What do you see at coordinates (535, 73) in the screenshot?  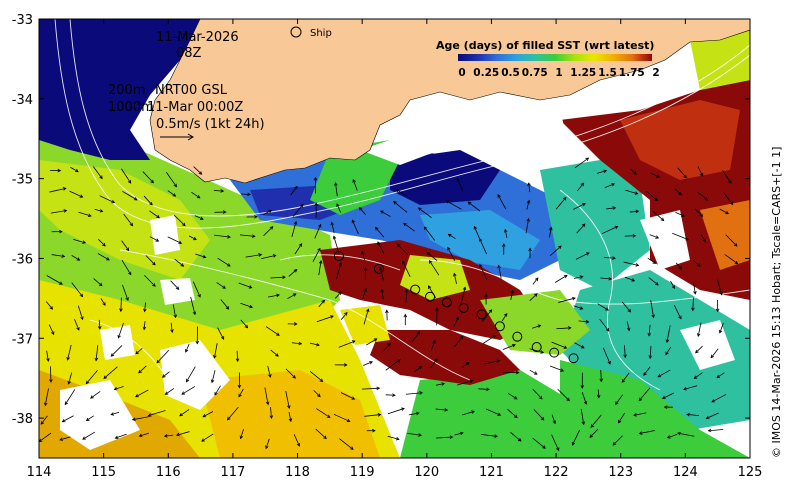 I see `colorbar-tick-label: 0.75` at bounding box center [535, 73].